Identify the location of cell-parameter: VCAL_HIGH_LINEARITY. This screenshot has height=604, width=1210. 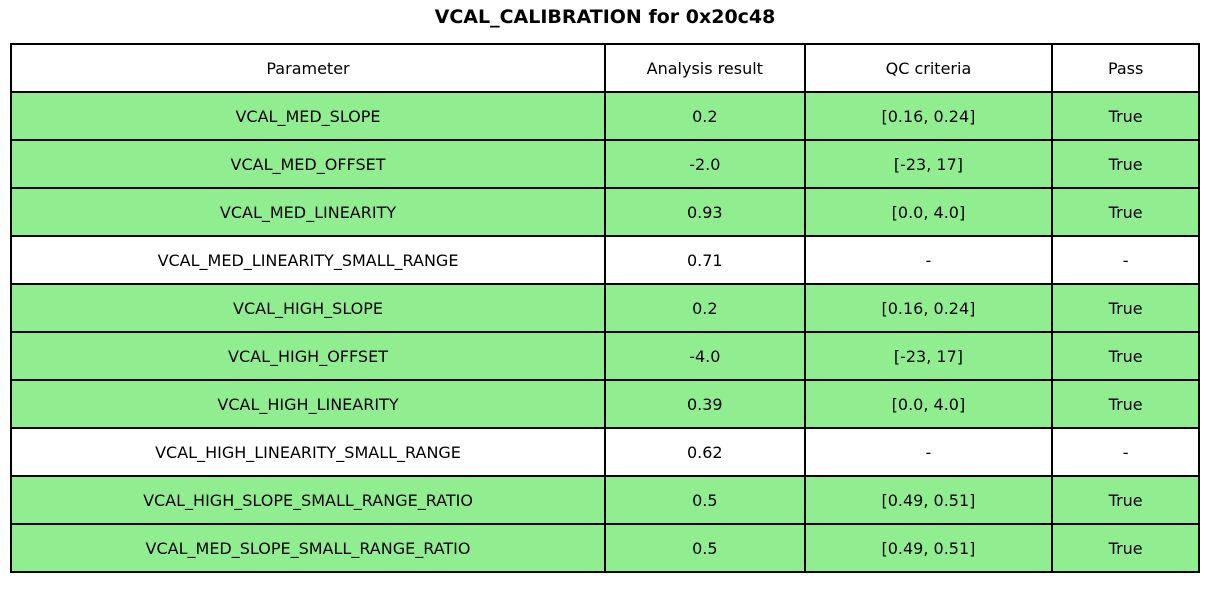
(308, 404).